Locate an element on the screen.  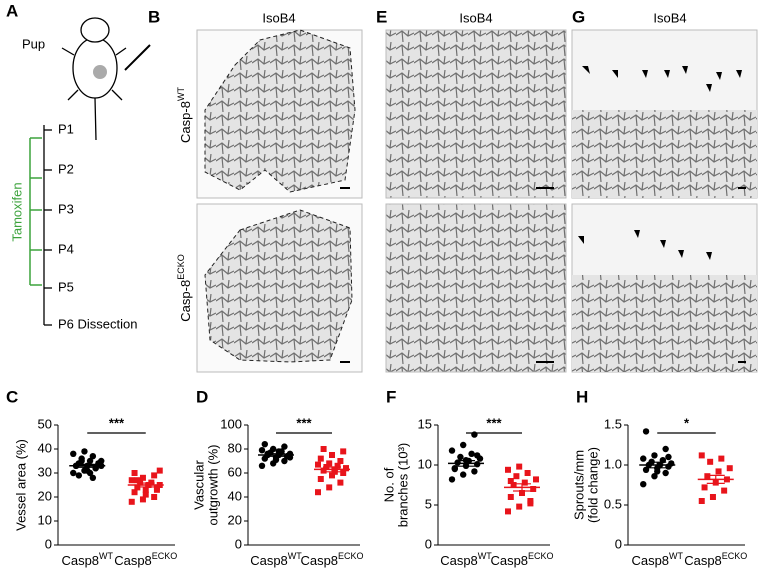
vessel-front is located at coordinates (664, 323).